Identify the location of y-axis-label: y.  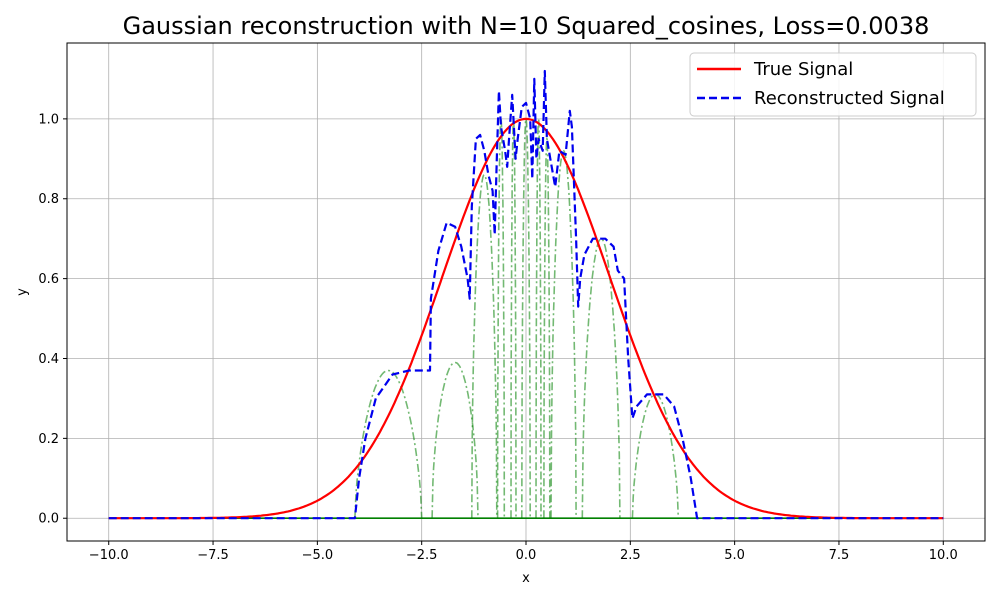
(22, 292).